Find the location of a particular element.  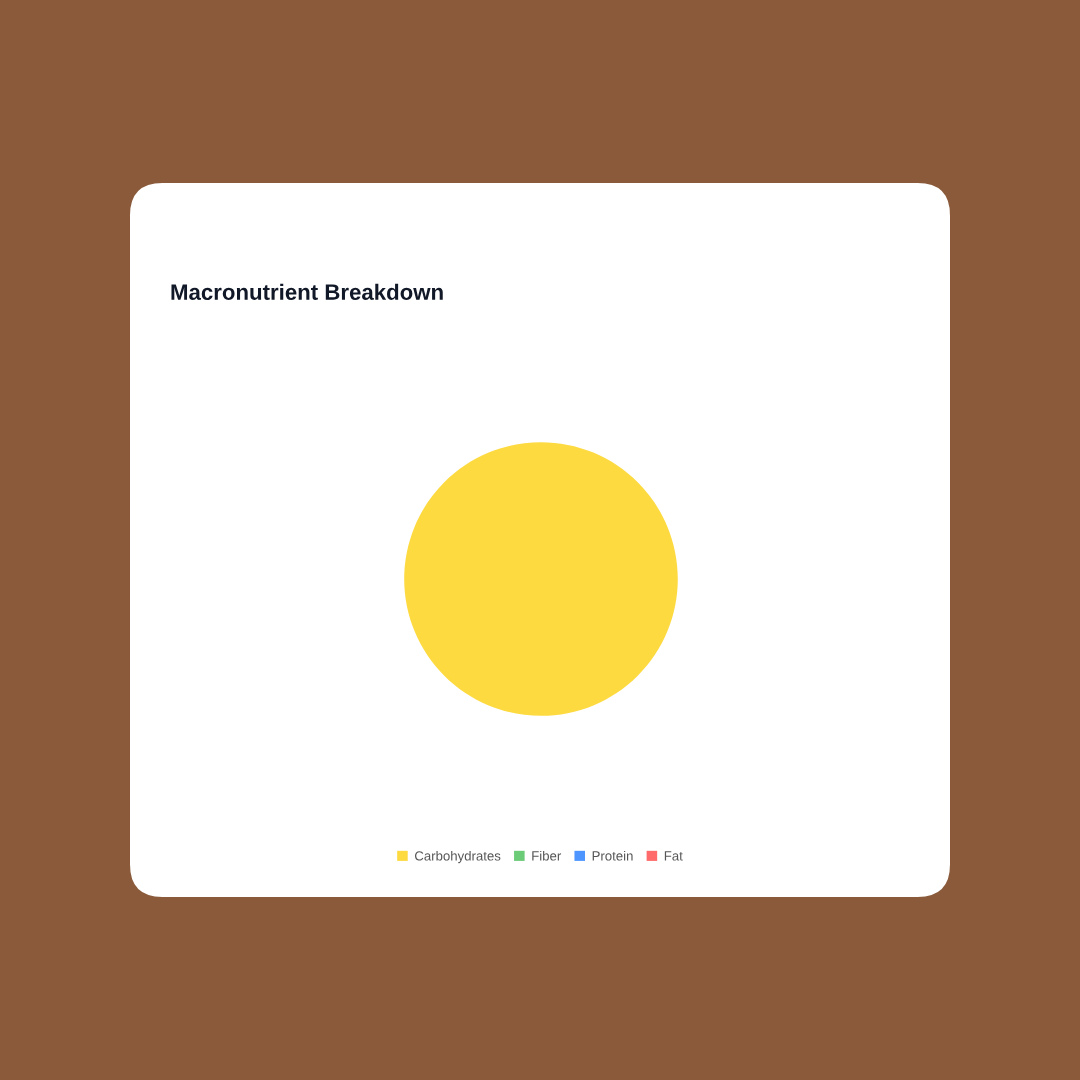

chart-title: Macronutrient Breakdown is located at coordinates (307, 291).